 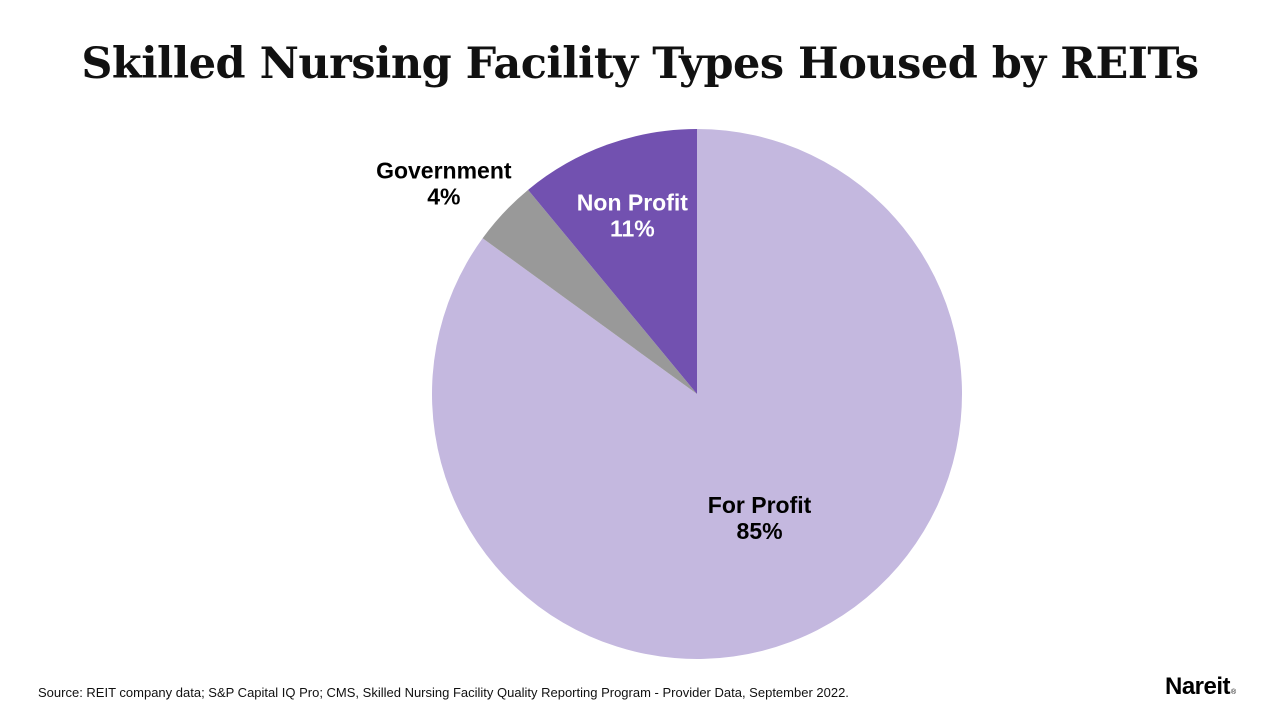 I want to click on slice-name-government: Government, so click(x=444, y=171).